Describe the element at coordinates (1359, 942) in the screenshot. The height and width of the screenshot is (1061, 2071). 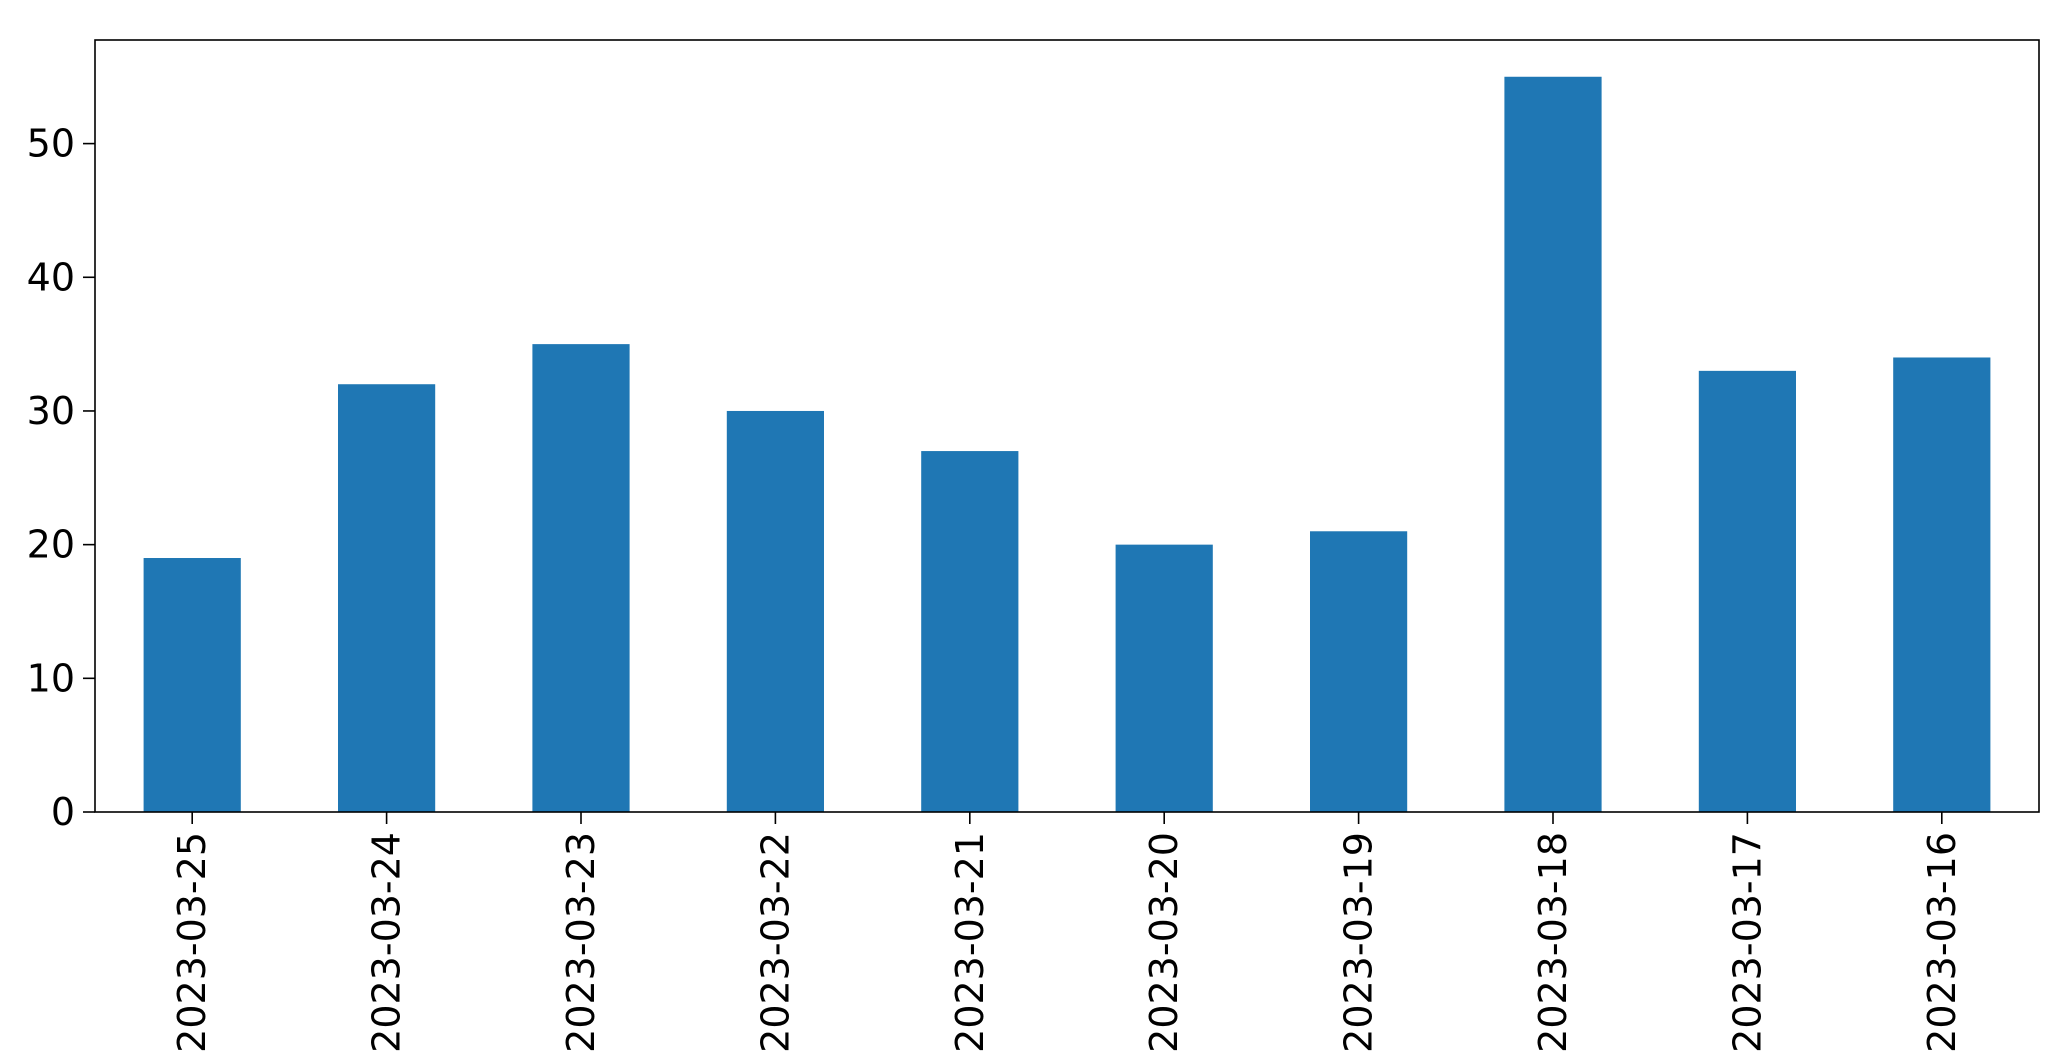
I see `x-tick-label: 2023-03-19` at that location.